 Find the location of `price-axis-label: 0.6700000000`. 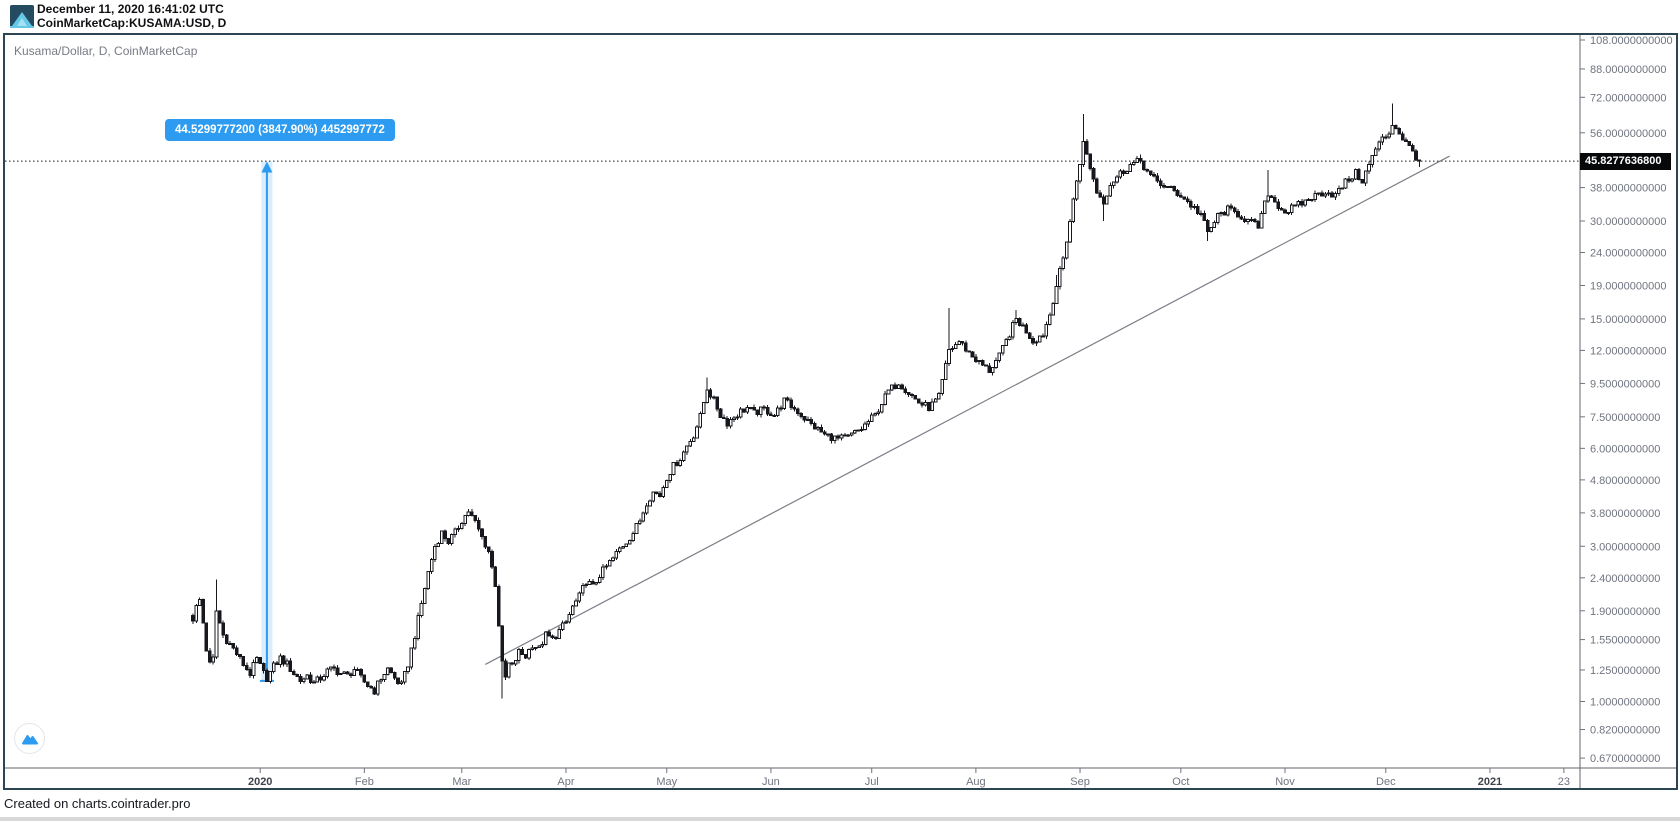

price-axis-label: 0.6700000000 is located at coordinates (1625, 759).